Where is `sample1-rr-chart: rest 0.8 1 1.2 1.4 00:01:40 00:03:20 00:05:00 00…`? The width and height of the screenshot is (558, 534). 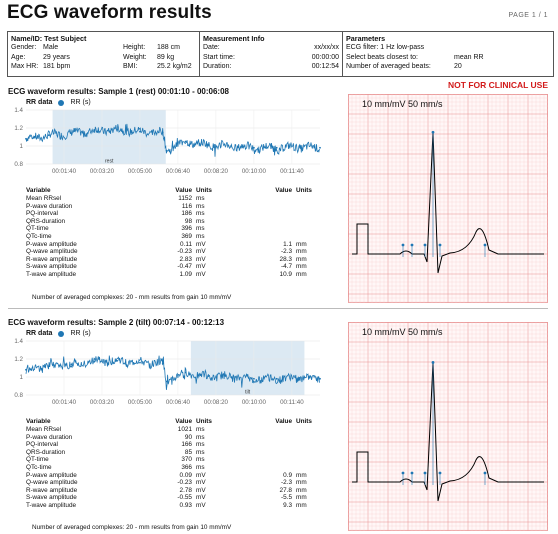
sample1-rr-chart: rest 0.8 1 1.2 1.4 00:01:40 00:03:20 00:05:00 00… is located at coordinates (167, 141).